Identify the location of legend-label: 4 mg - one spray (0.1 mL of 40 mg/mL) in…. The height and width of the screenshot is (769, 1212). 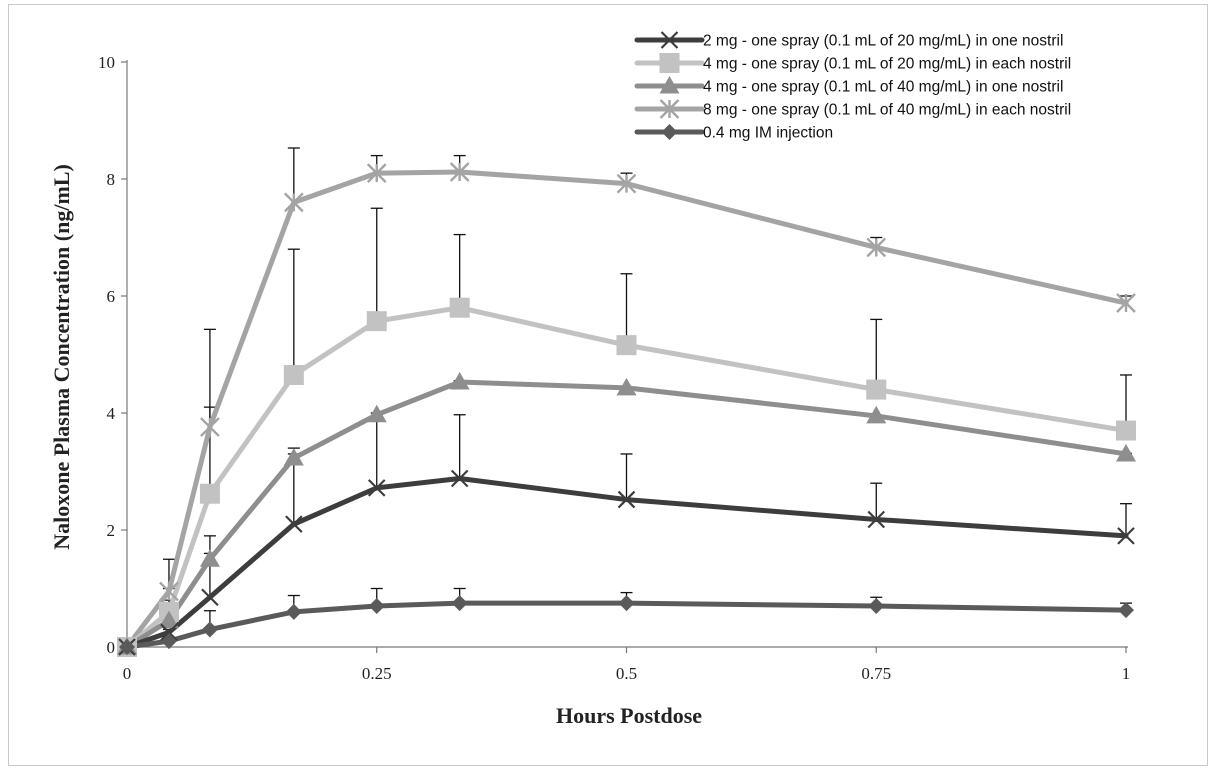
(883, 87).